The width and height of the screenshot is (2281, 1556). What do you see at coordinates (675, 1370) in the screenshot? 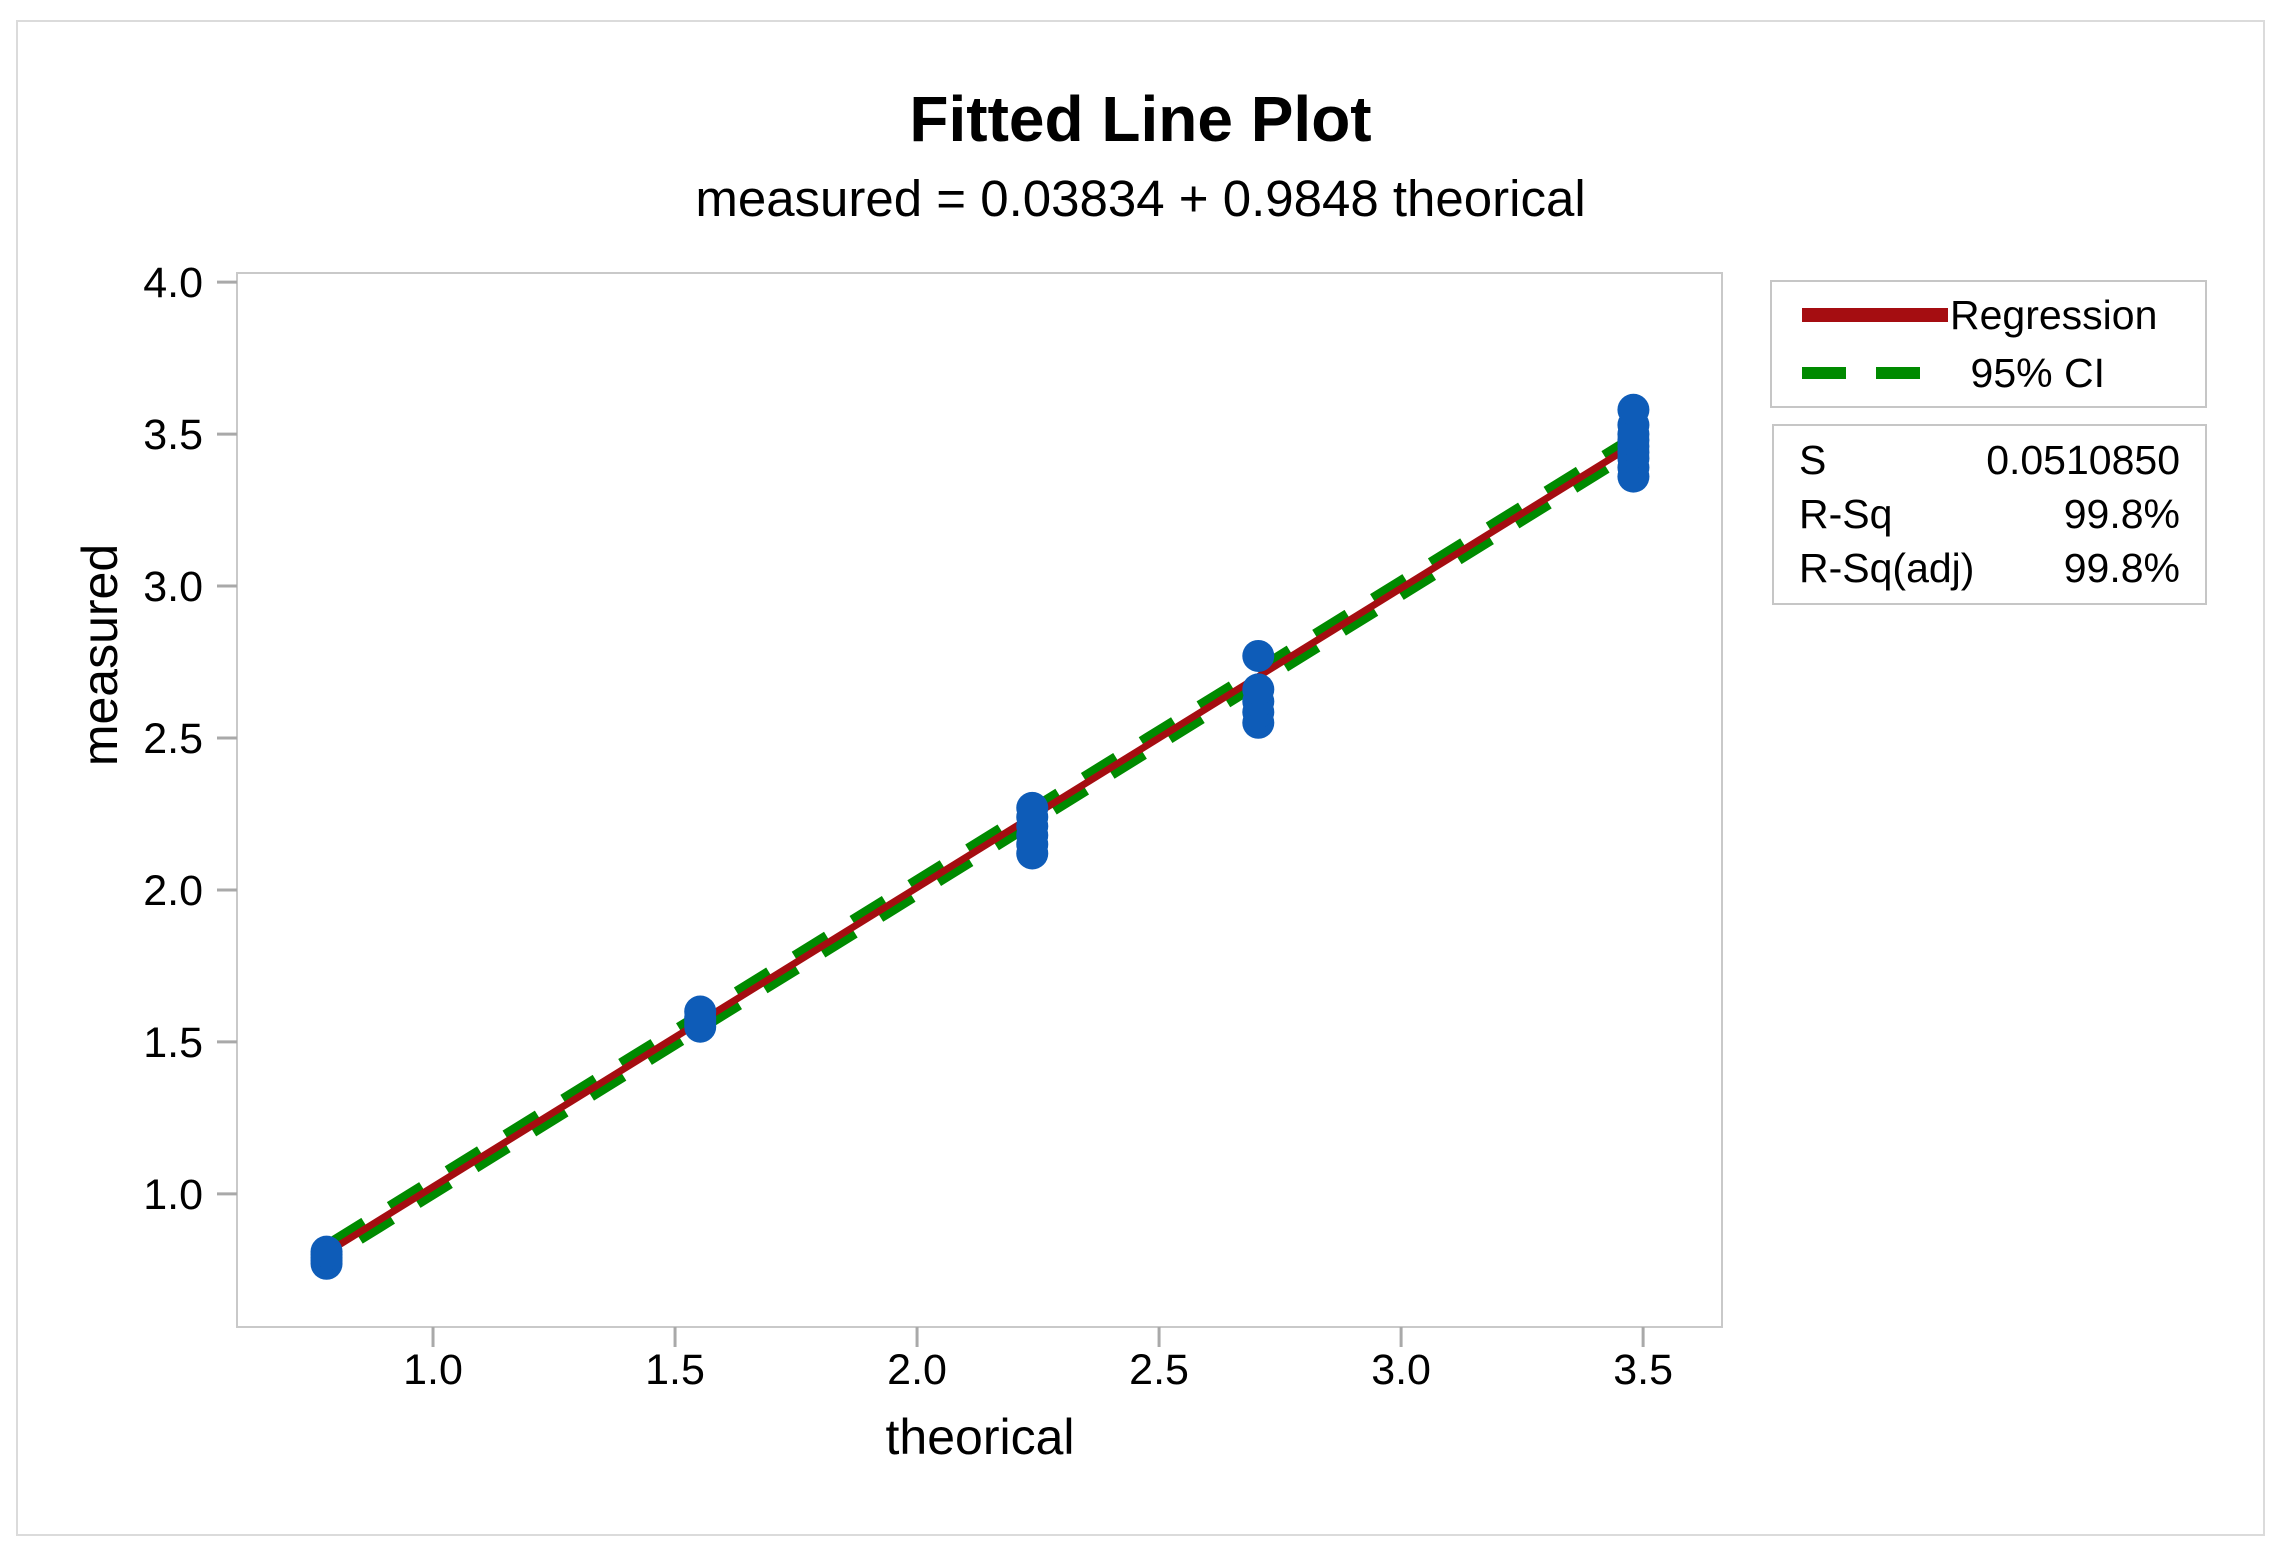
I see `x-tick-label: 1.5` at bounding box center [675, 1370].